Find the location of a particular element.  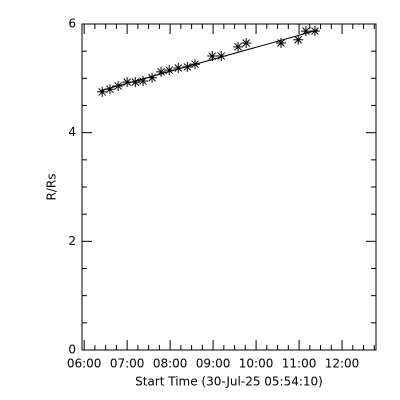

y-tick-label: 4 is located at coordinates (72, 132).